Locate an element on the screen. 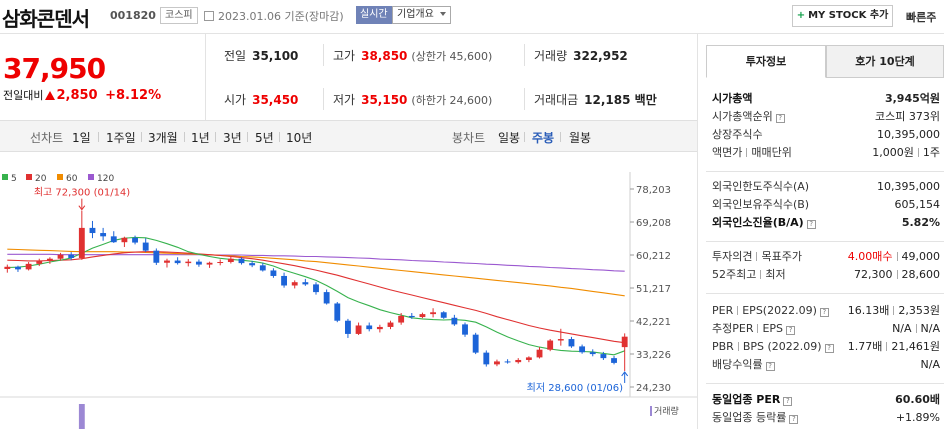  tab-10y: 10년 is located at coordinates (299, 138).